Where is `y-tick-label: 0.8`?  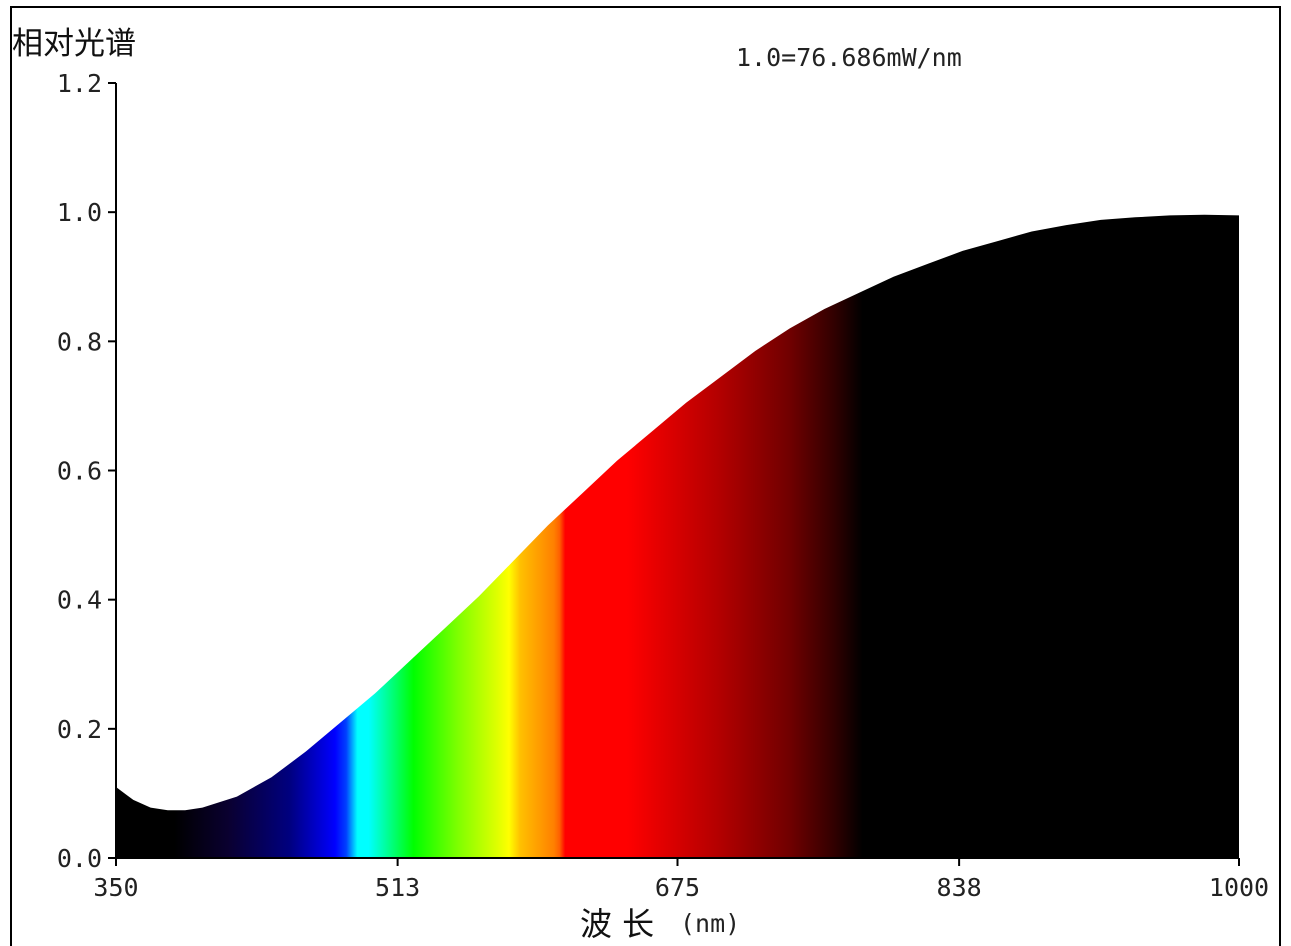 y-tick-label: 0.8 is located at coordinates (79, 341).